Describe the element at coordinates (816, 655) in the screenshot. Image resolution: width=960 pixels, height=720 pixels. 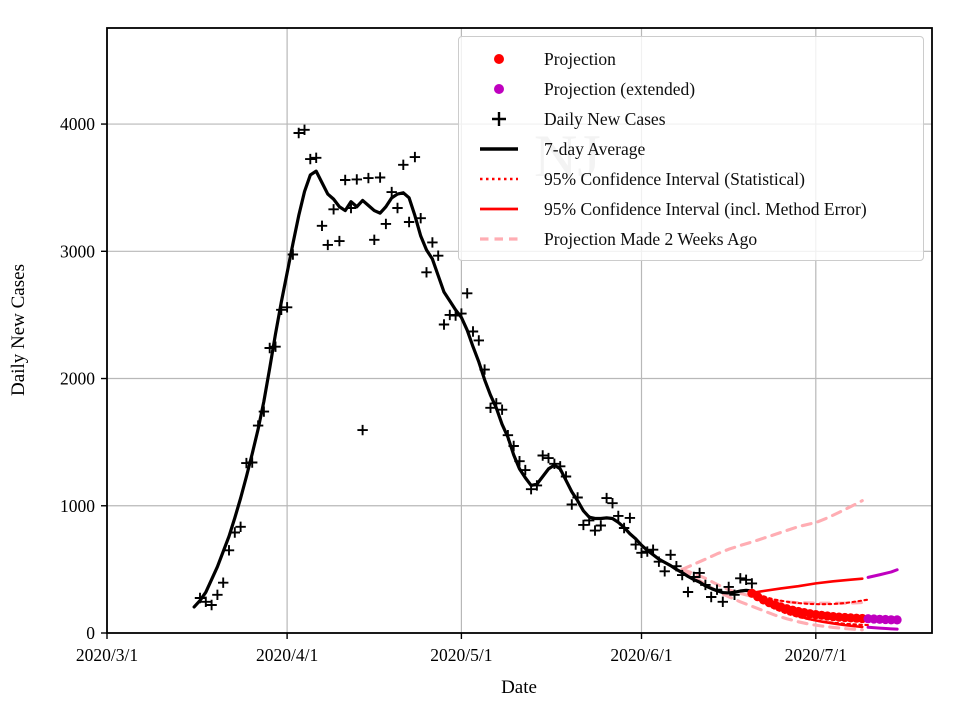
I see `x-tick-label: 2020/7/1` at that location.